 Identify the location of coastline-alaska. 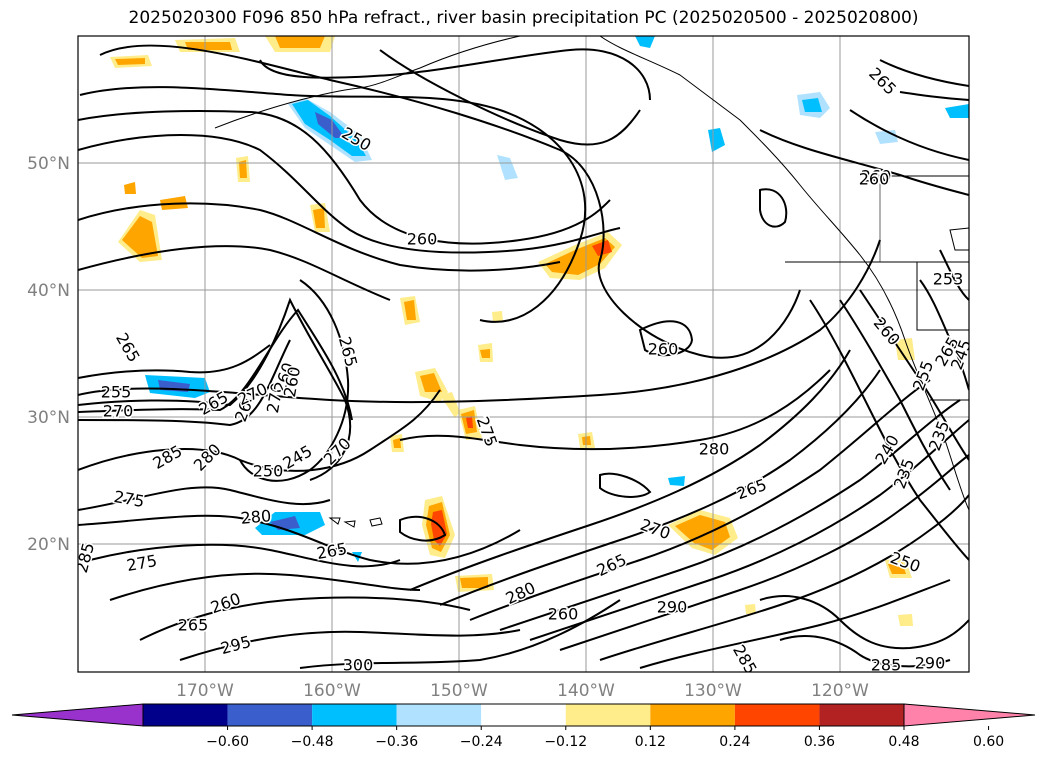
(367, 82).